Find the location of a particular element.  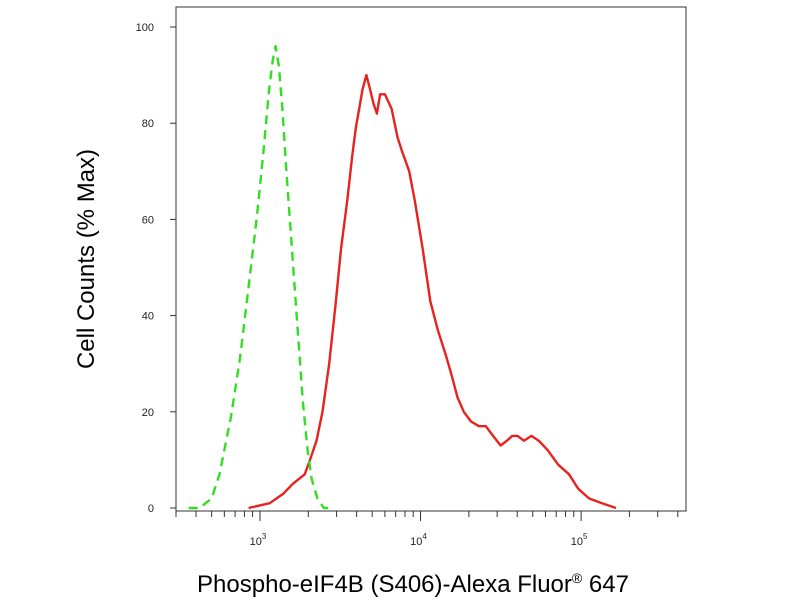

y-tick-label: 40 is located at coordinates (148, 317).